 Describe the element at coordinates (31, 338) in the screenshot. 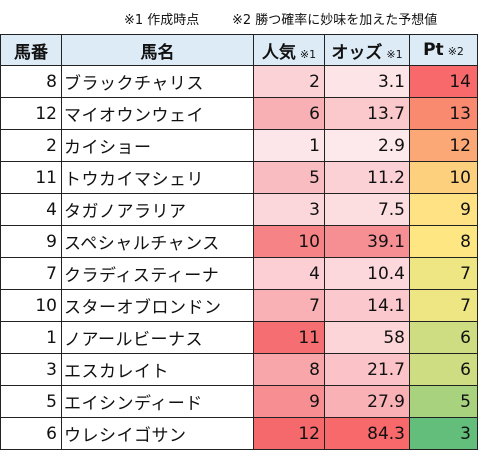

I see `horse-number-cell: 1` at that location.